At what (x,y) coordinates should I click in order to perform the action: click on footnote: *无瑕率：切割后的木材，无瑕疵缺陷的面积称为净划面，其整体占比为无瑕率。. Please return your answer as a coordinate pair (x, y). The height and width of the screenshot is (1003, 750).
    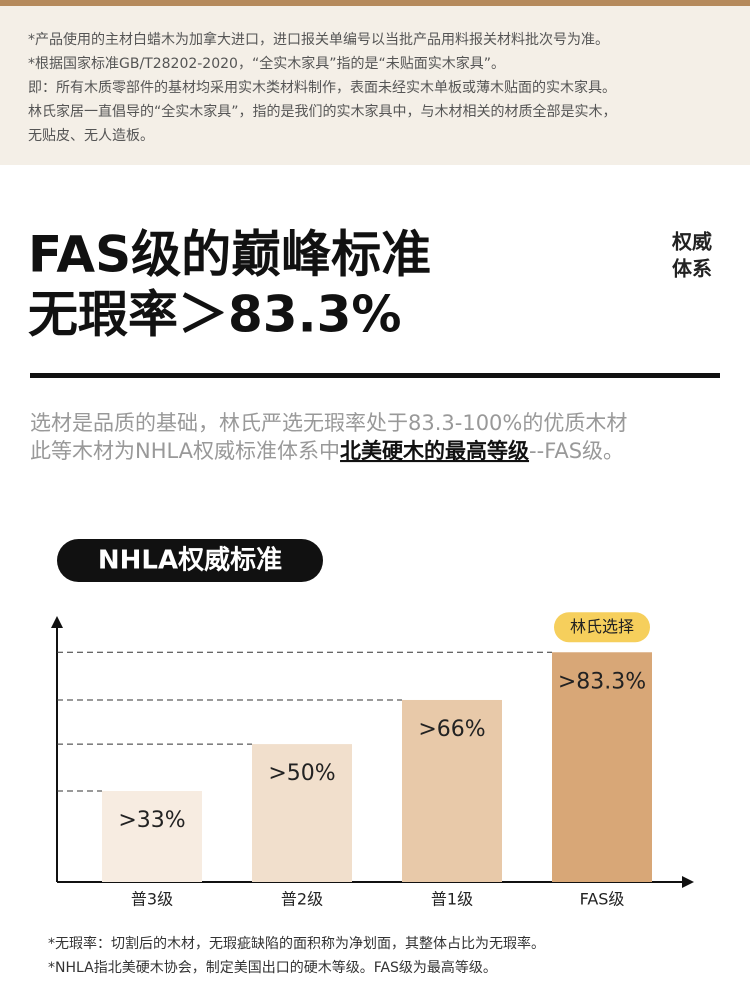
    Looking at the image, I should click on (296, 943).